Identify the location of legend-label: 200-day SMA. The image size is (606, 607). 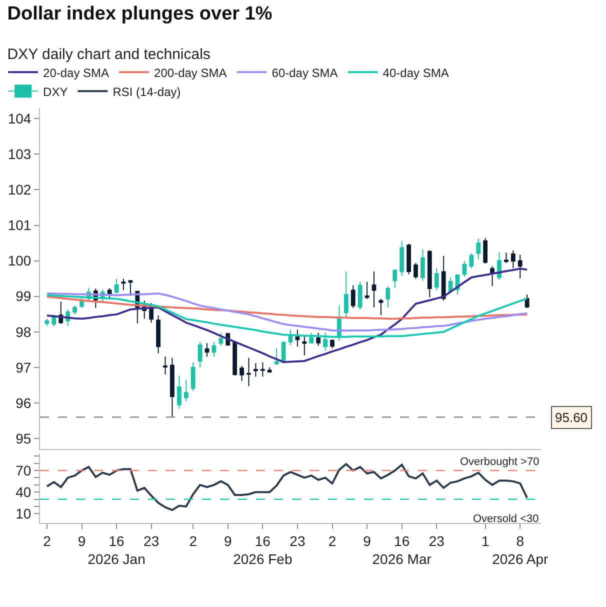
(190, 73).